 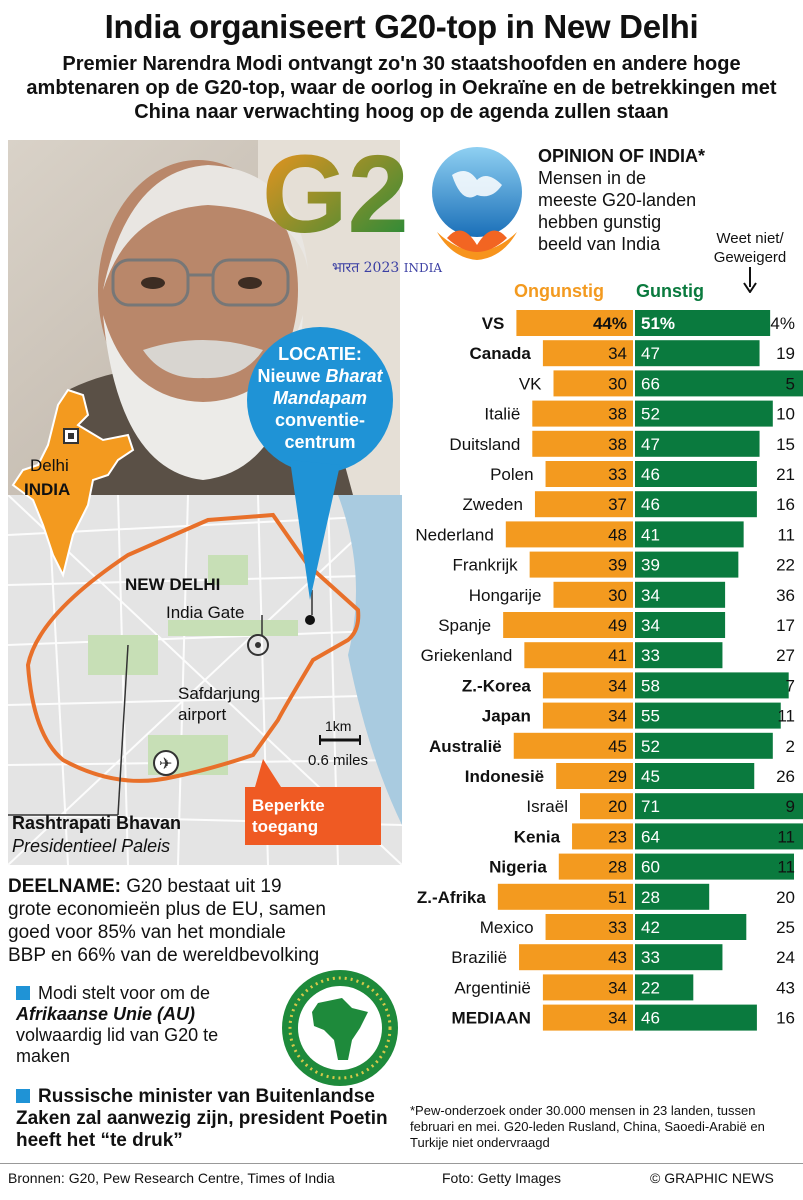 What do you see at coordinates (484, 444) in the screenshot?
I see `country-label: Duitsland` at bounding box center [484, 444].